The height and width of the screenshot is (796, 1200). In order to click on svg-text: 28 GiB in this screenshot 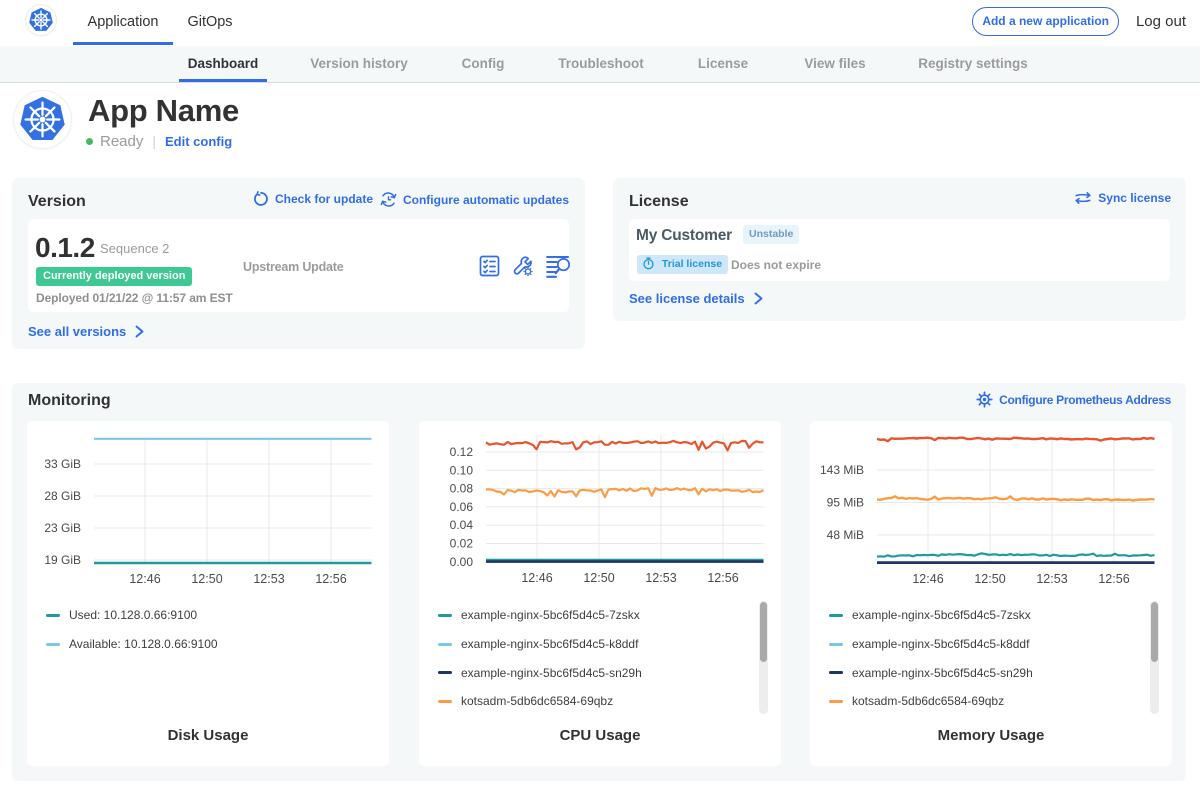, I will do `click(62, 496)`.